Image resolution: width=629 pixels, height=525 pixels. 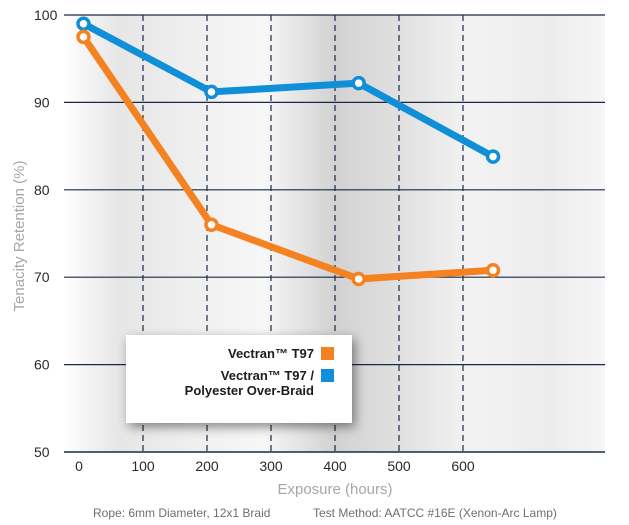 What do you see at coordinates (271, 353) in the screenshot?
I see `legend-label-vectran-t97: Vectran™ T97` at bounding box center [271, 353].